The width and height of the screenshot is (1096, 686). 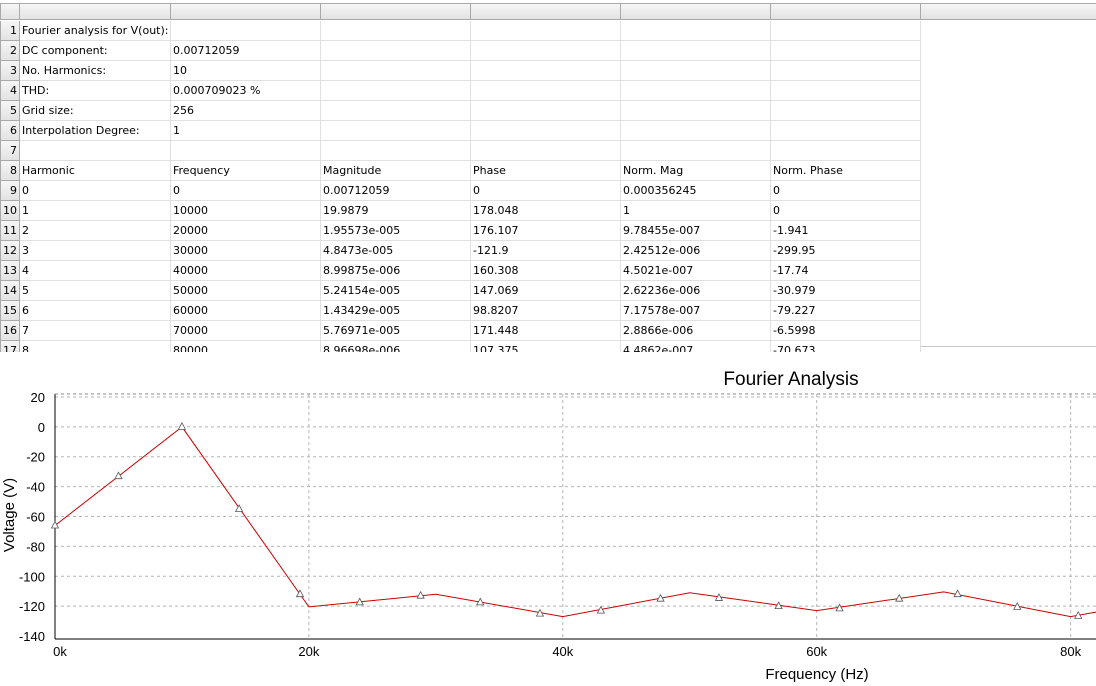 What do you see at coordinates (396, 251) in the screenshot?
I see `table-cell: 4.8473e-005` at bounding box center [396, 251].